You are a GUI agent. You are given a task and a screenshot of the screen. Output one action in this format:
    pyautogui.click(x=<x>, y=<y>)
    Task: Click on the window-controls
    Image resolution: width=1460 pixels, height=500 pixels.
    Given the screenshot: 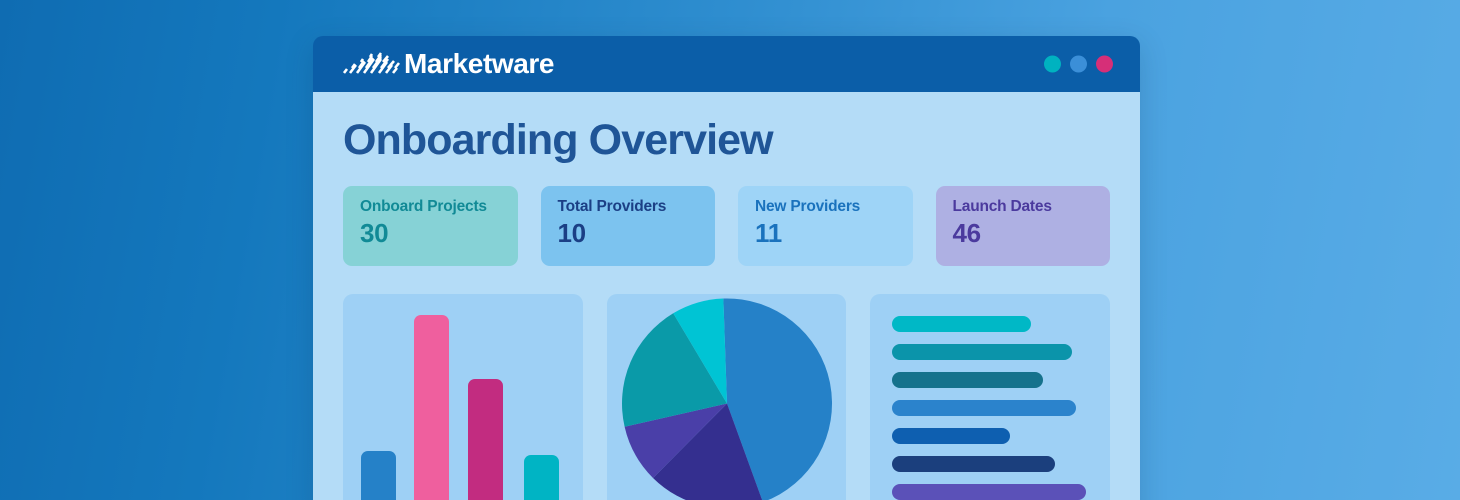 What is the action you would take?
    pyautogui.click(x=1078, y=64)
    